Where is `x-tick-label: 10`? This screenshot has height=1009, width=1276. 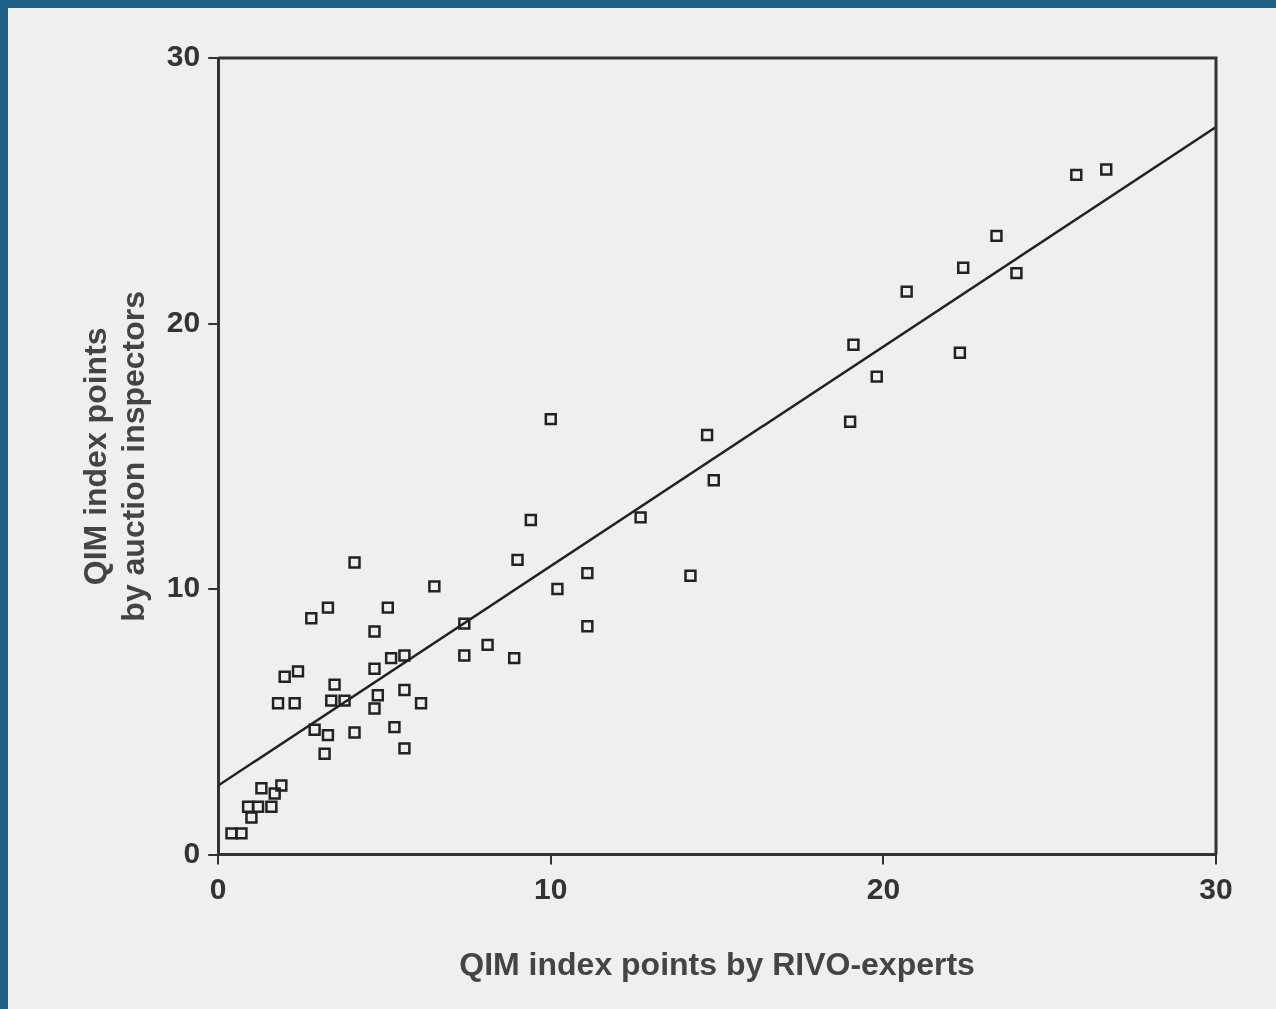
x-tick-label: 10 is located at coordinates (551, 888).